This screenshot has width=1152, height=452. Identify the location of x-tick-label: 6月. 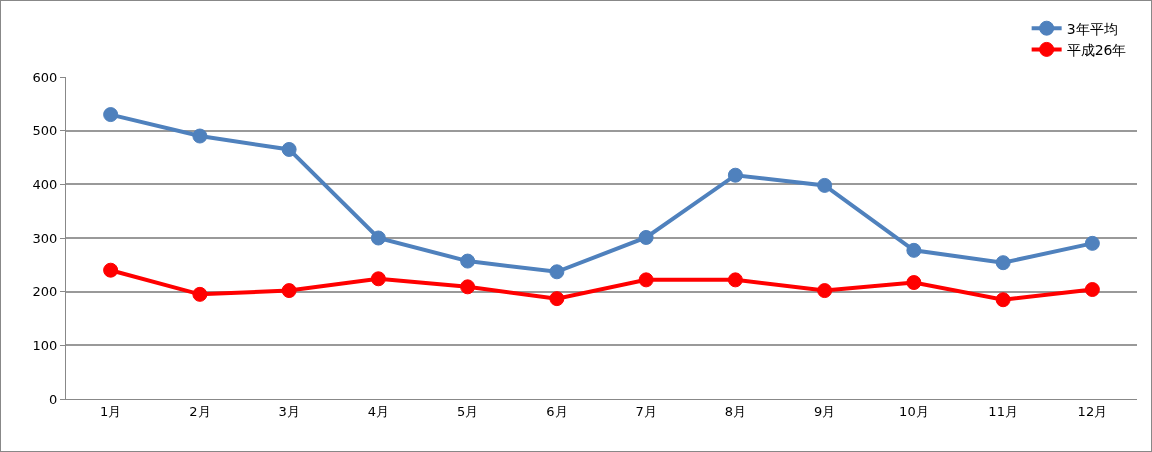
(557, 411).